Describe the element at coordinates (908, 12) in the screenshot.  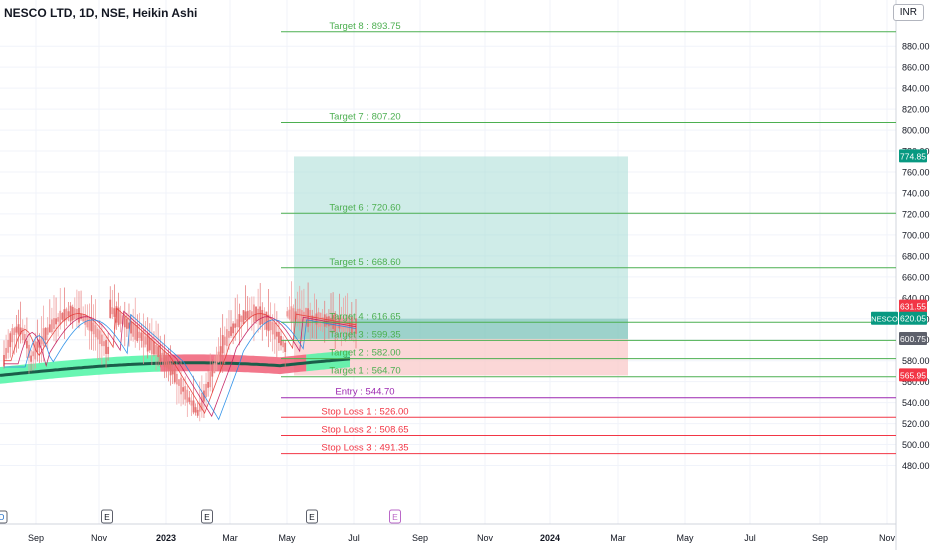
I see `currency-selector: INR` at that location.